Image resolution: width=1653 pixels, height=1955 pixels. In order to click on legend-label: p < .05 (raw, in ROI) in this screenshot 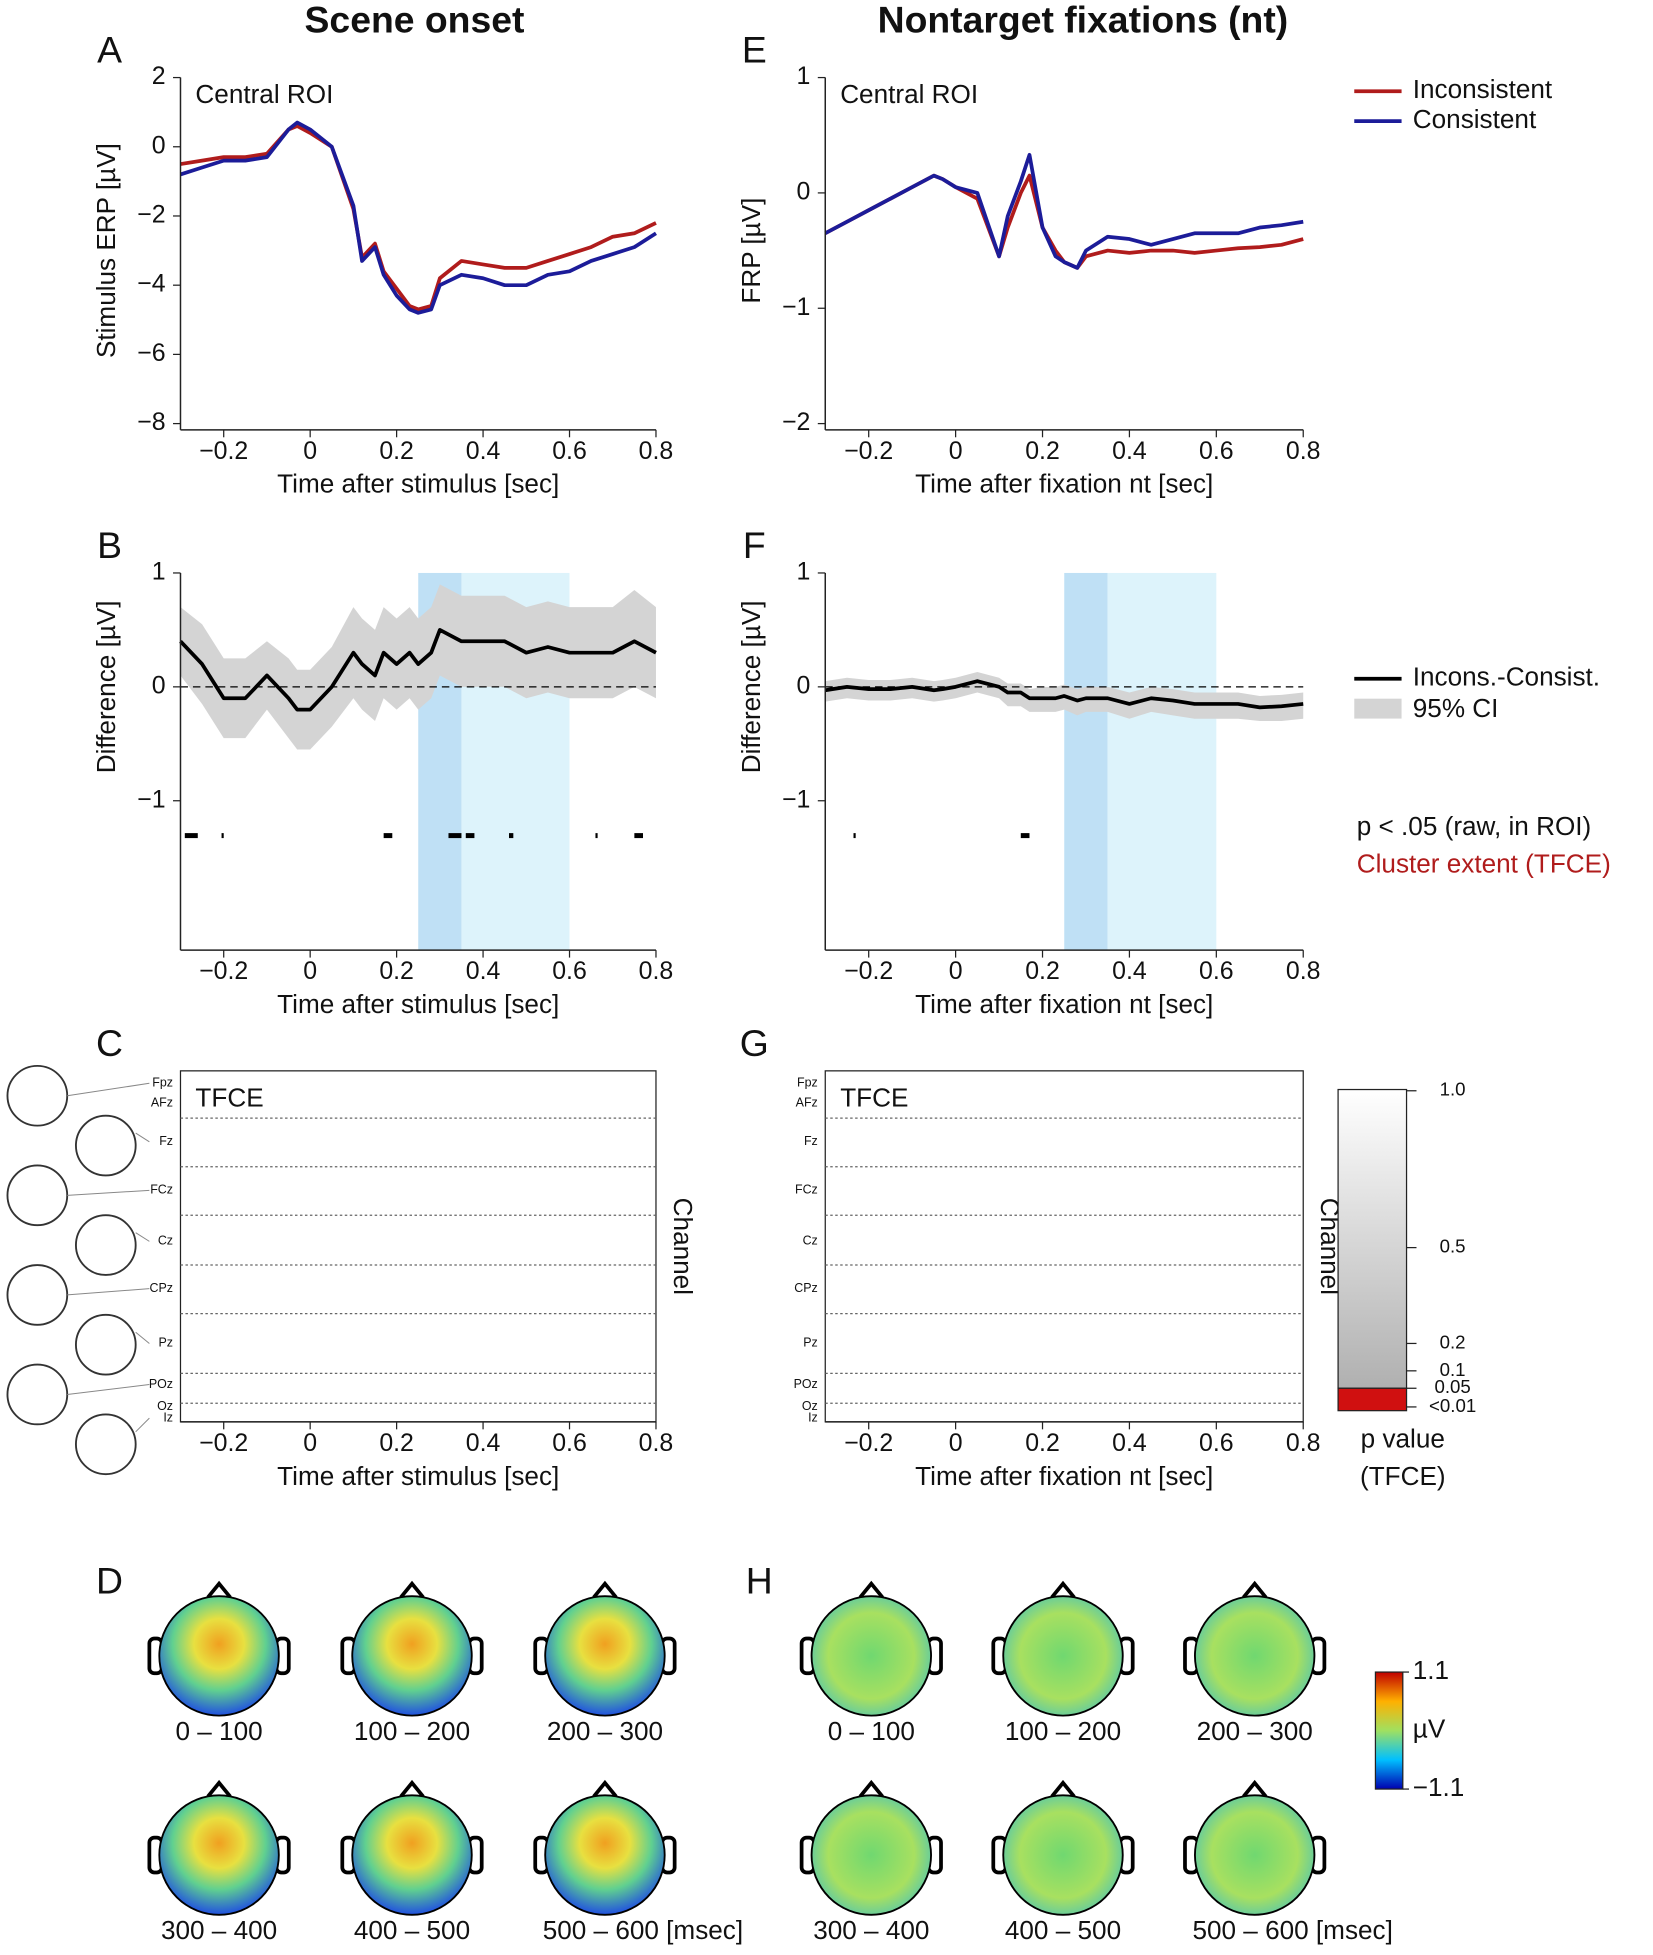, I will do `click(1474, 826)`.